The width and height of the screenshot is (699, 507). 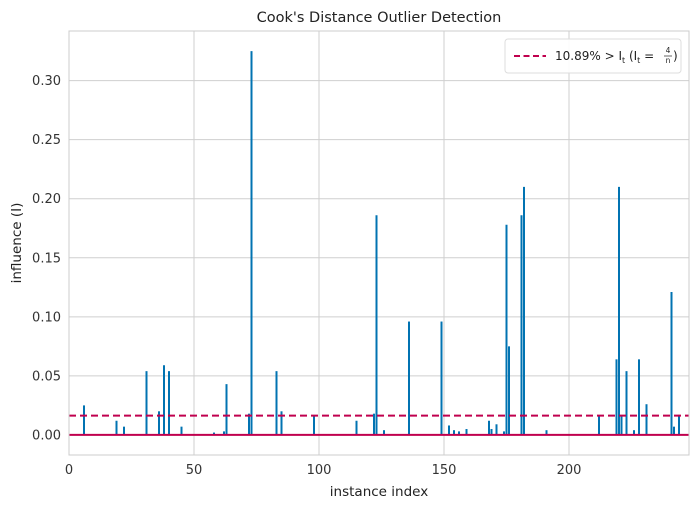 What do you see at coordinates (69, 470) in the screenshot?
I see `x-tick-label-0: 0` at bounding box center [69, 470].